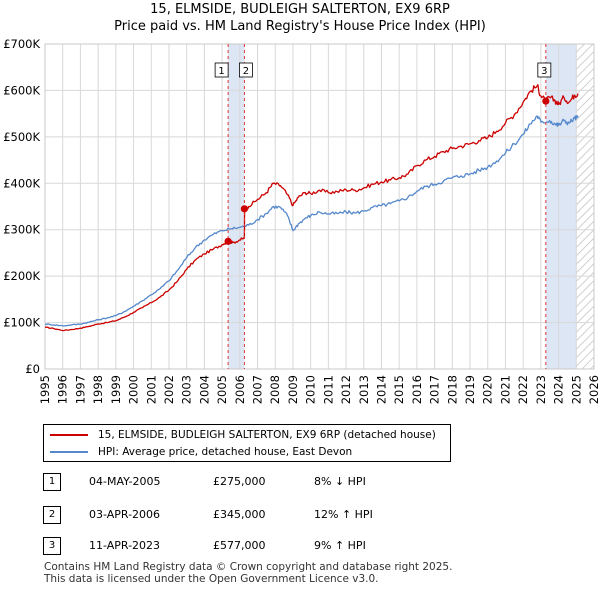 The image size is (600, 590). What do you see at coordinates (328, 389) in the screenshot?
I see `x-tick-label: 2011` at bounding box center [328, 389].